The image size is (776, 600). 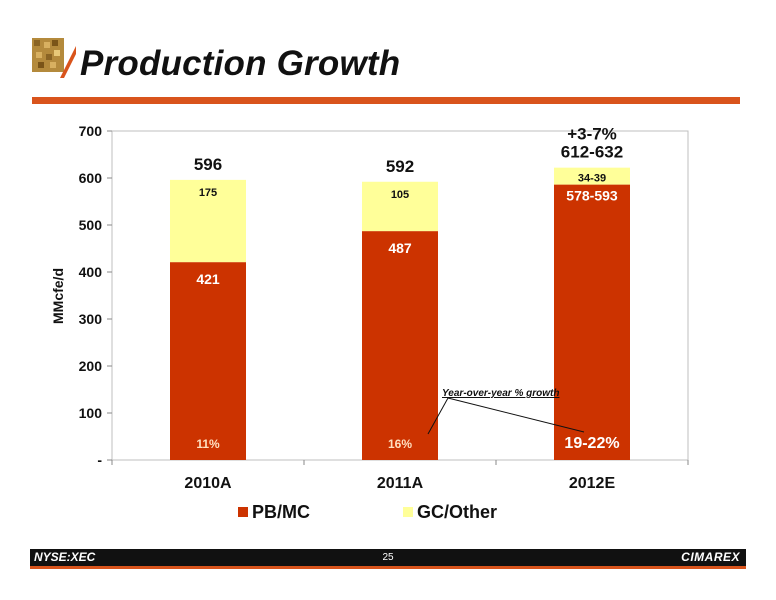 I want to click on growth-label: 16%, so click(x=400, y=444).